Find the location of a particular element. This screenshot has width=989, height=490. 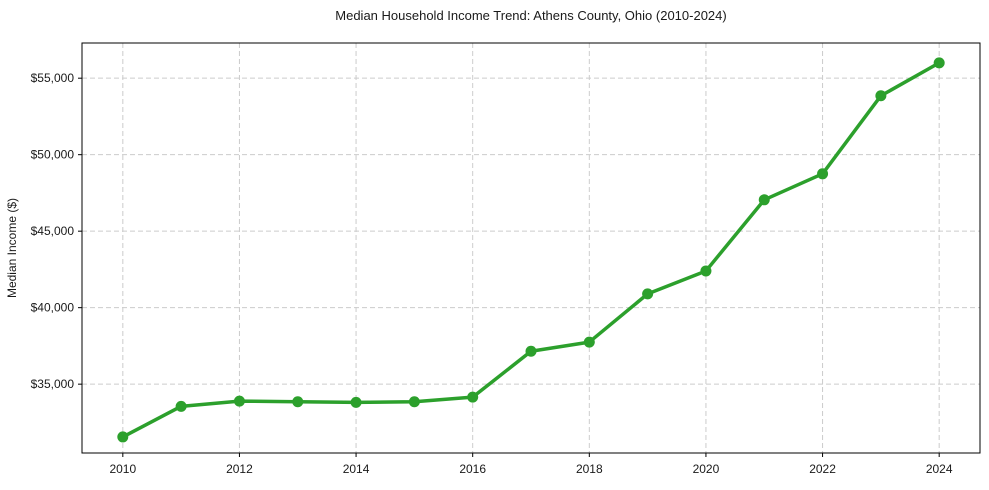

x-tick-label: 2024 is located at coordinates (939, 469).